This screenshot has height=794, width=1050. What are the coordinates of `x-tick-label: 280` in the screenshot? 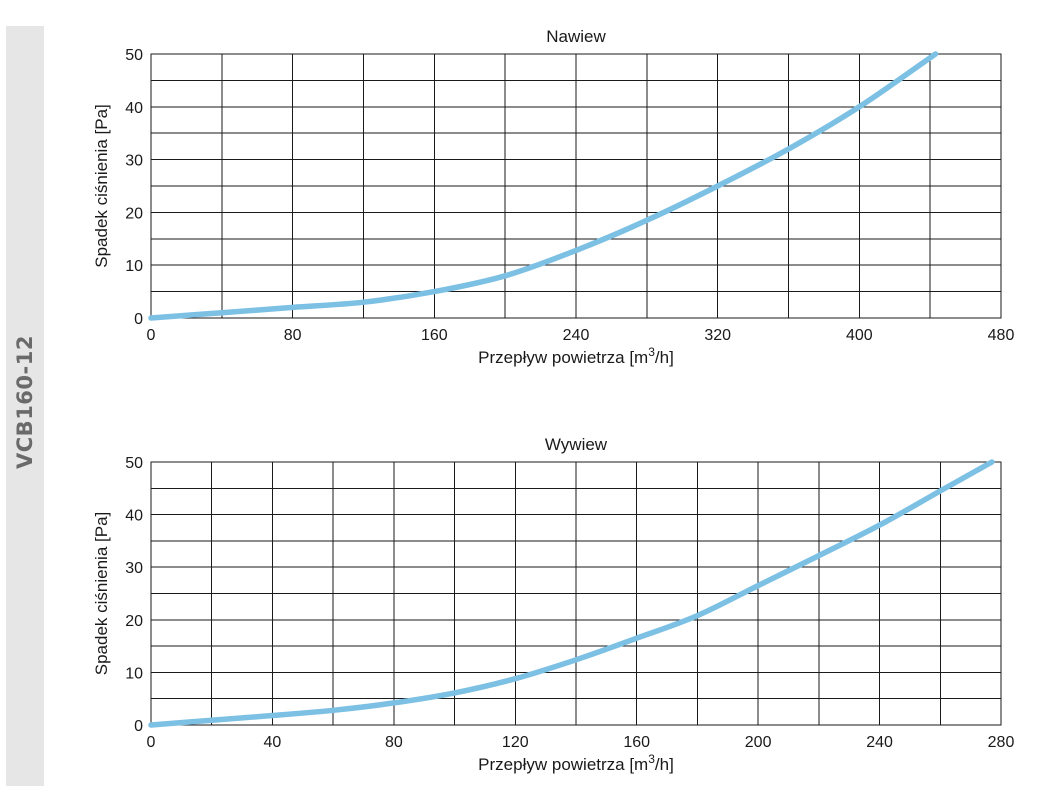 It's located at (1001, 742).